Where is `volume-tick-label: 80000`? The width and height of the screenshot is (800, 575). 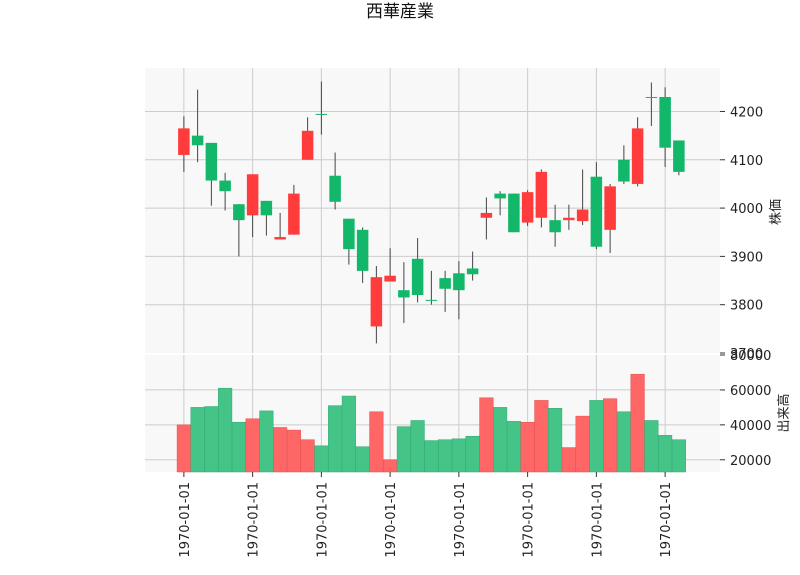
volume-tick-label: 80000 is located at coordinates (750, 356).